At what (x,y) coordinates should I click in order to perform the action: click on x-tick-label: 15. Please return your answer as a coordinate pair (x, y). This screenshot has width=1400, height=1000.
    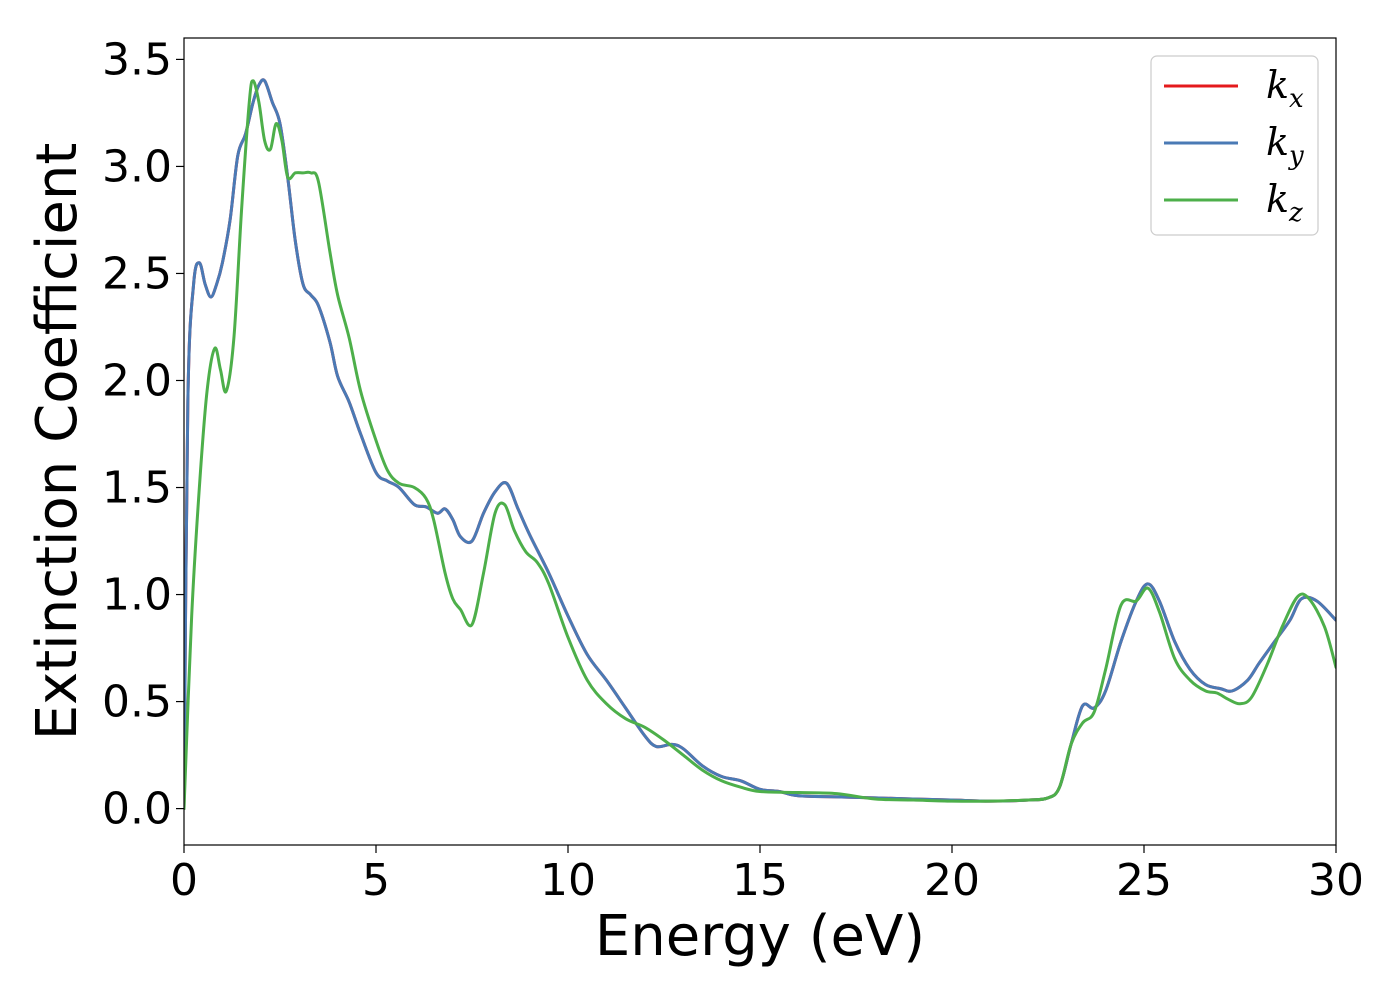
    Looking at the image, I should click on (760, 880).